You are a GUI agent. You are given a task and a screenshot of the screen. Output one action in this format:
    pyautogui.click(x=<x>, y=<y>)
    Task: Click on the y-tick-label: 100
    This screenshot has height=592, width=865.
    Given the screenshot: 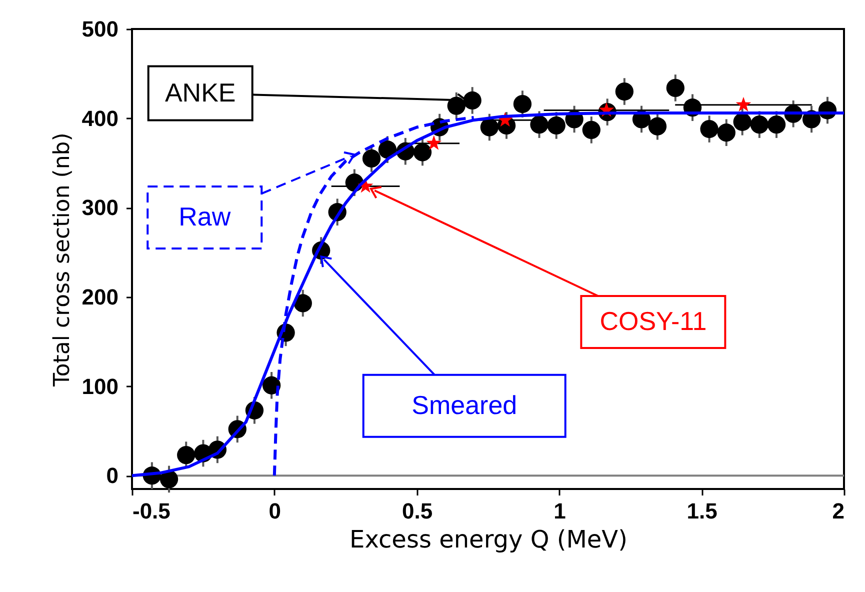 What is the action you would take?
    pyautogui.click(x=100, y=386)
    